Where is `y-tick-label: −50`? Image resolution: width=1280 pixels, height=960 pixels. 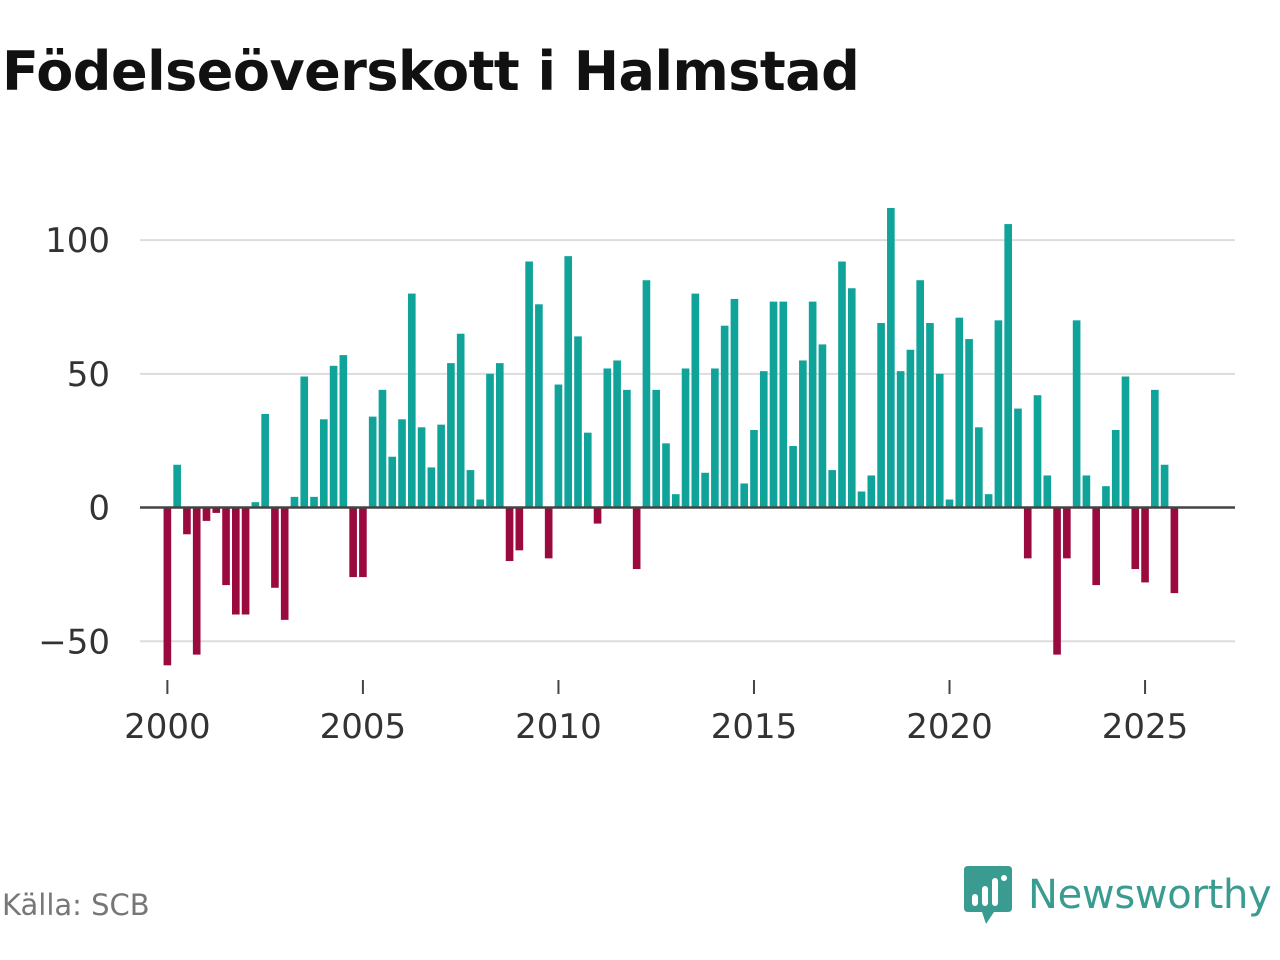 y-tick-label: −50 is located at coordinates (74, 642).